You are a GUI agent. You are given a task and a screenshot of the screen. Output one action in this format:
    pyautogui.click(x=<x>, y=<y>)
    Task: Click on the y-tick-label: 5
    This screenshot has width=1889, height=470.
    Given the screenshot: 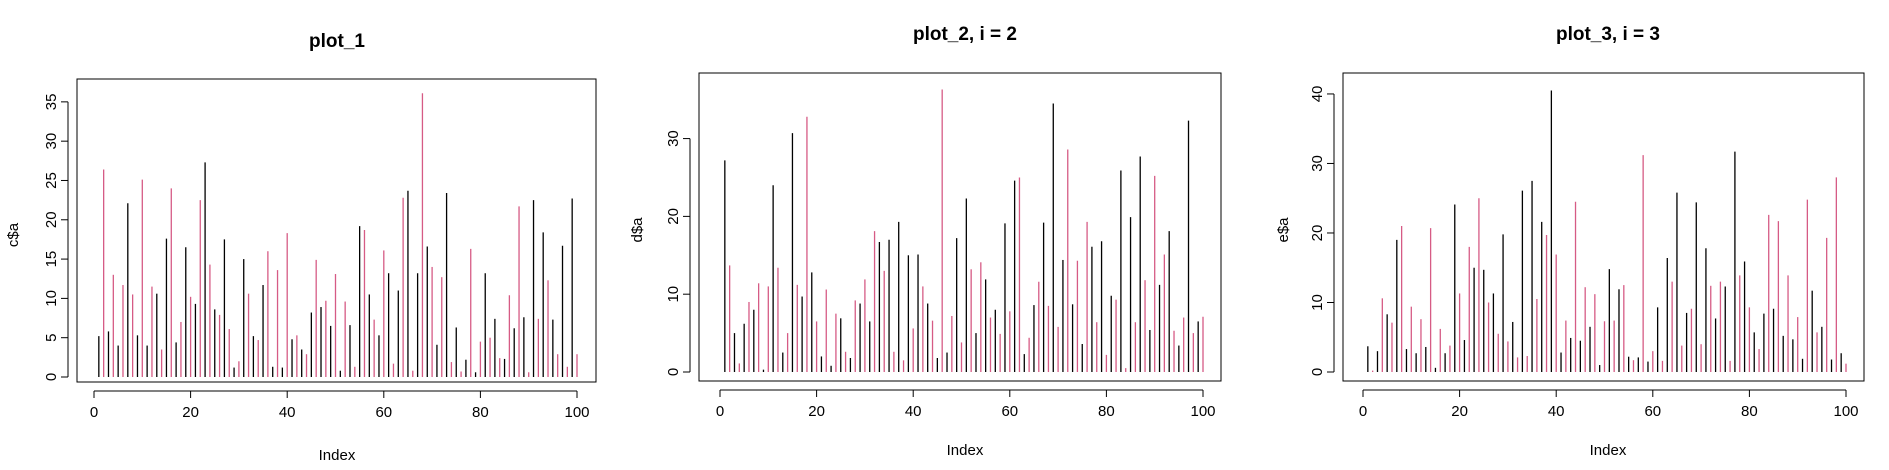 What is the action you would take?
    pyautogui.click(x=51, y=338)
    